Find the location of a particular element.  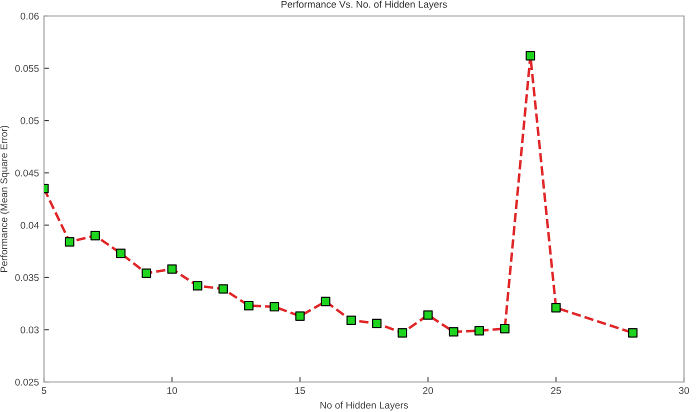

y-tick-label: 0.025 is located at coordinates (27, 382).